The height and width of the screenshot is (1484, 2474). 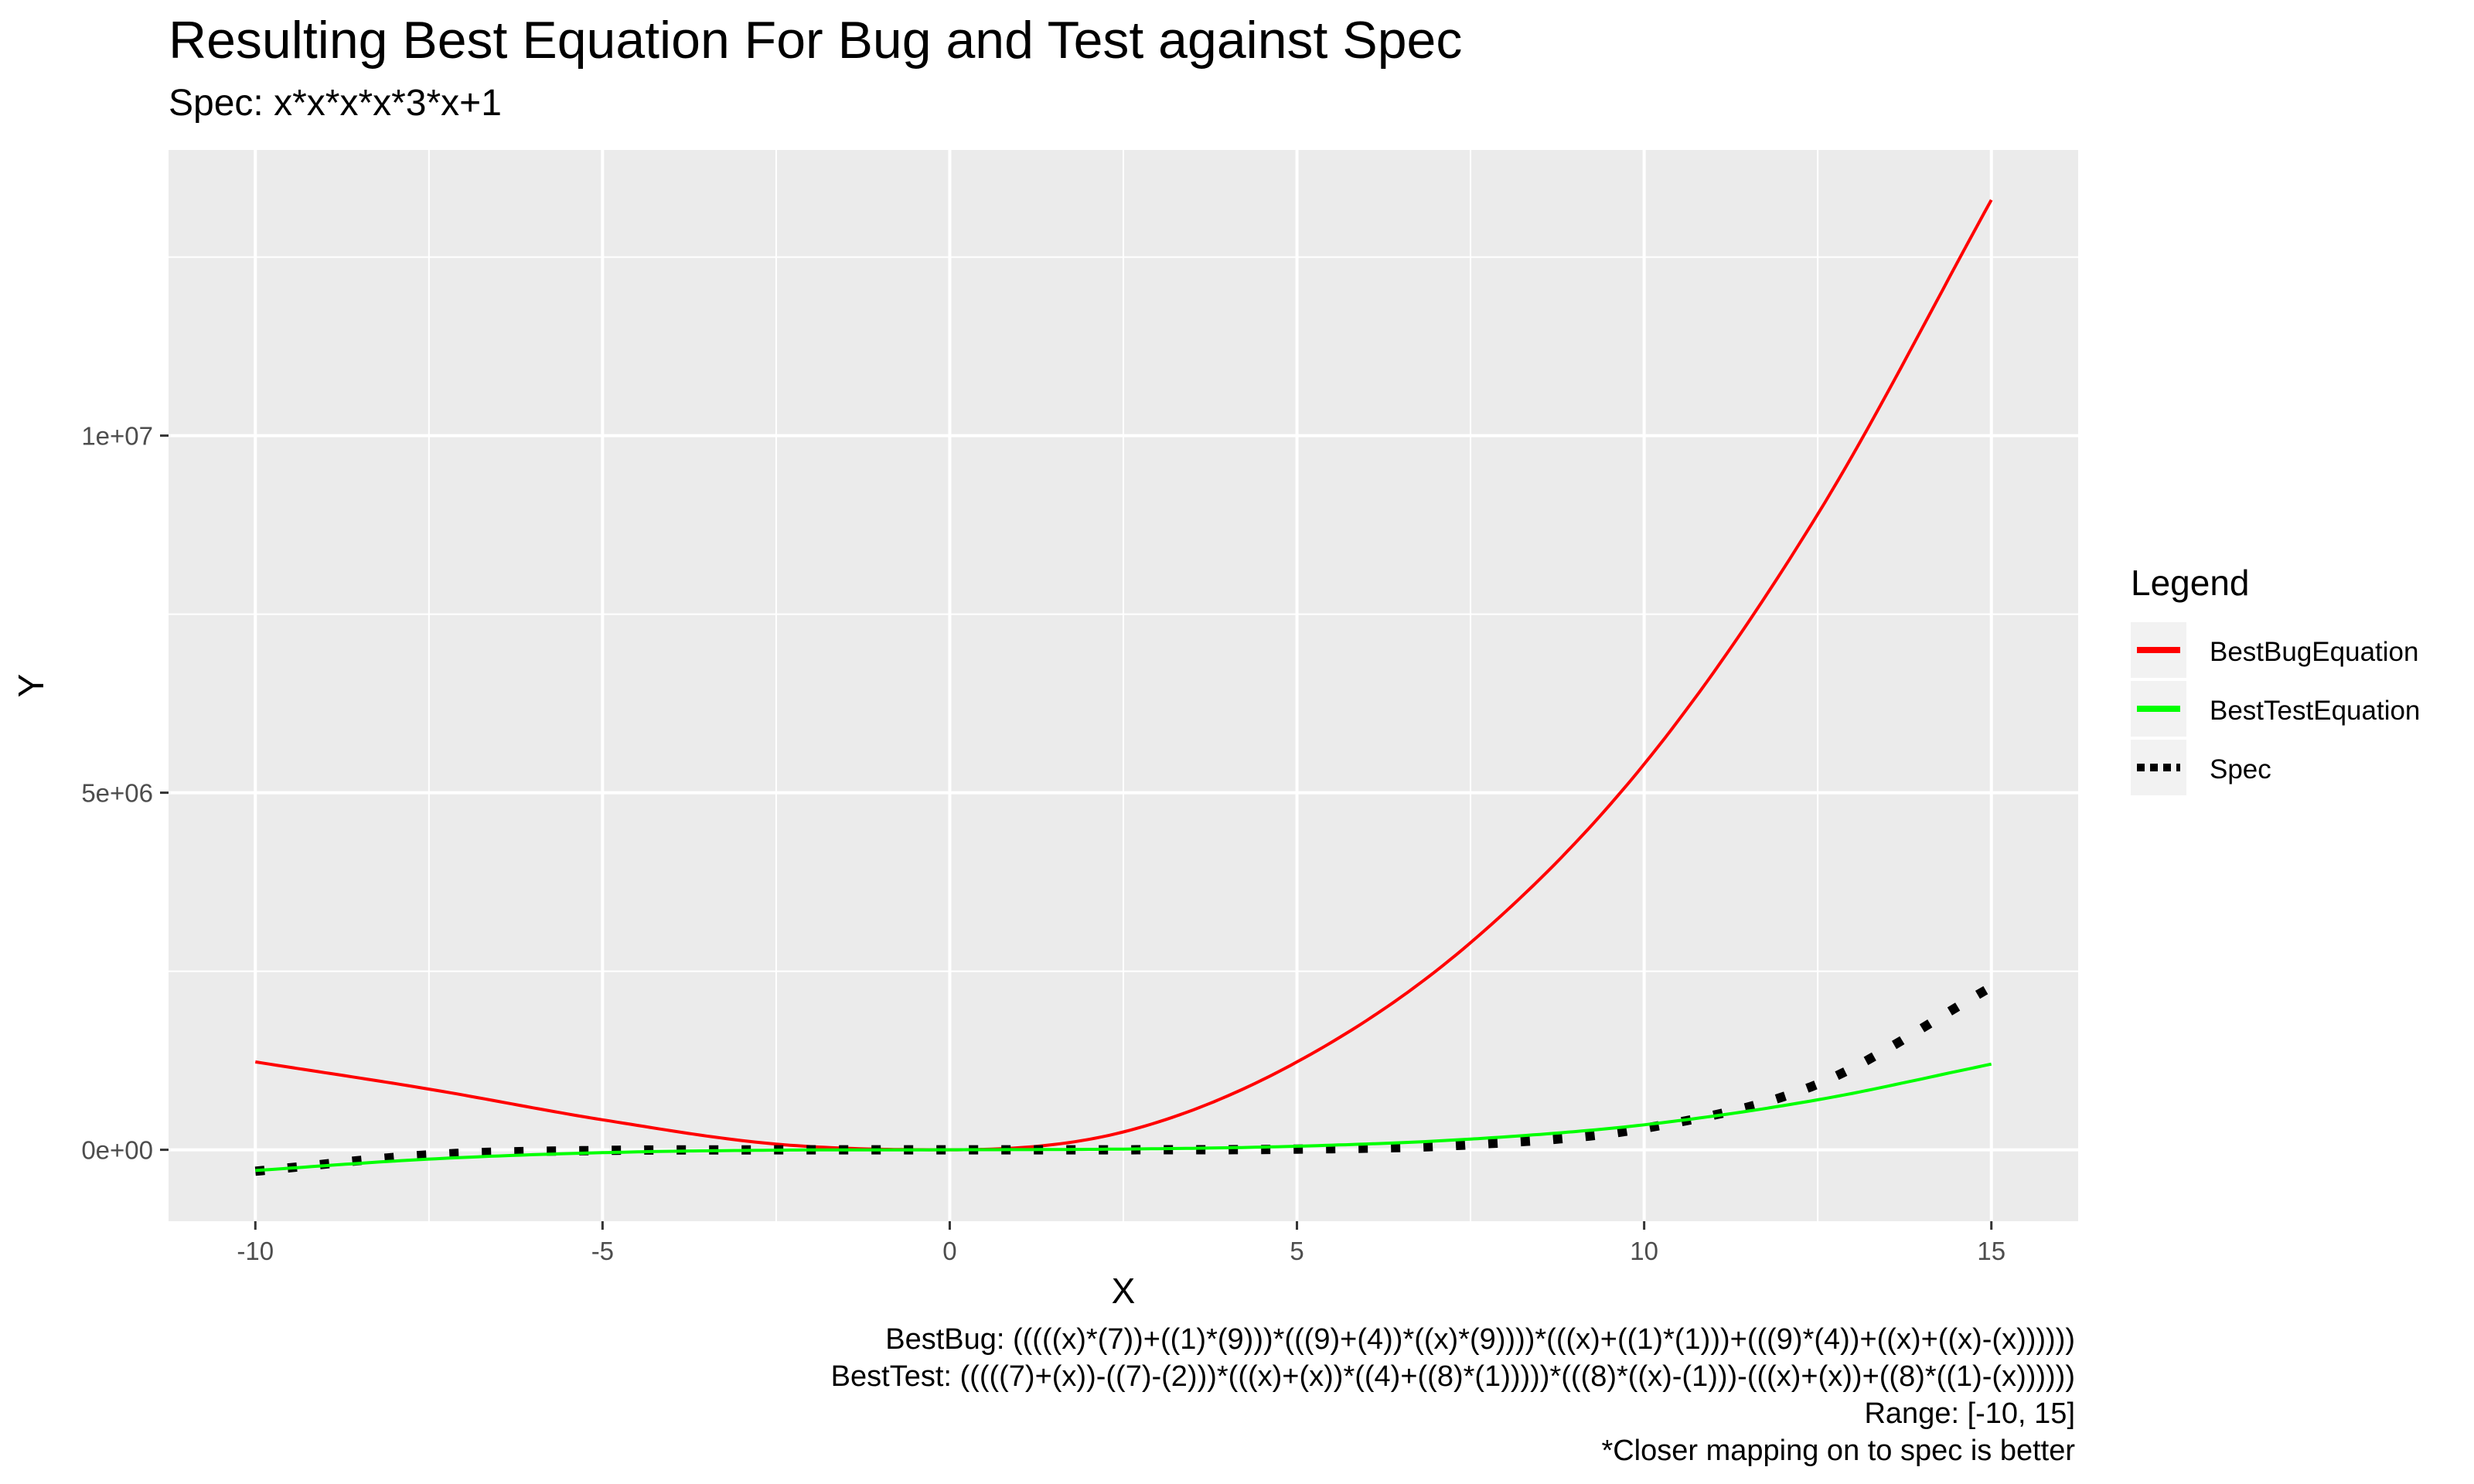 What do you see at coordinates (1124, 1291) in the screenshot?
I see `x-axis-label: X` at bounding box center [1124, 1291].